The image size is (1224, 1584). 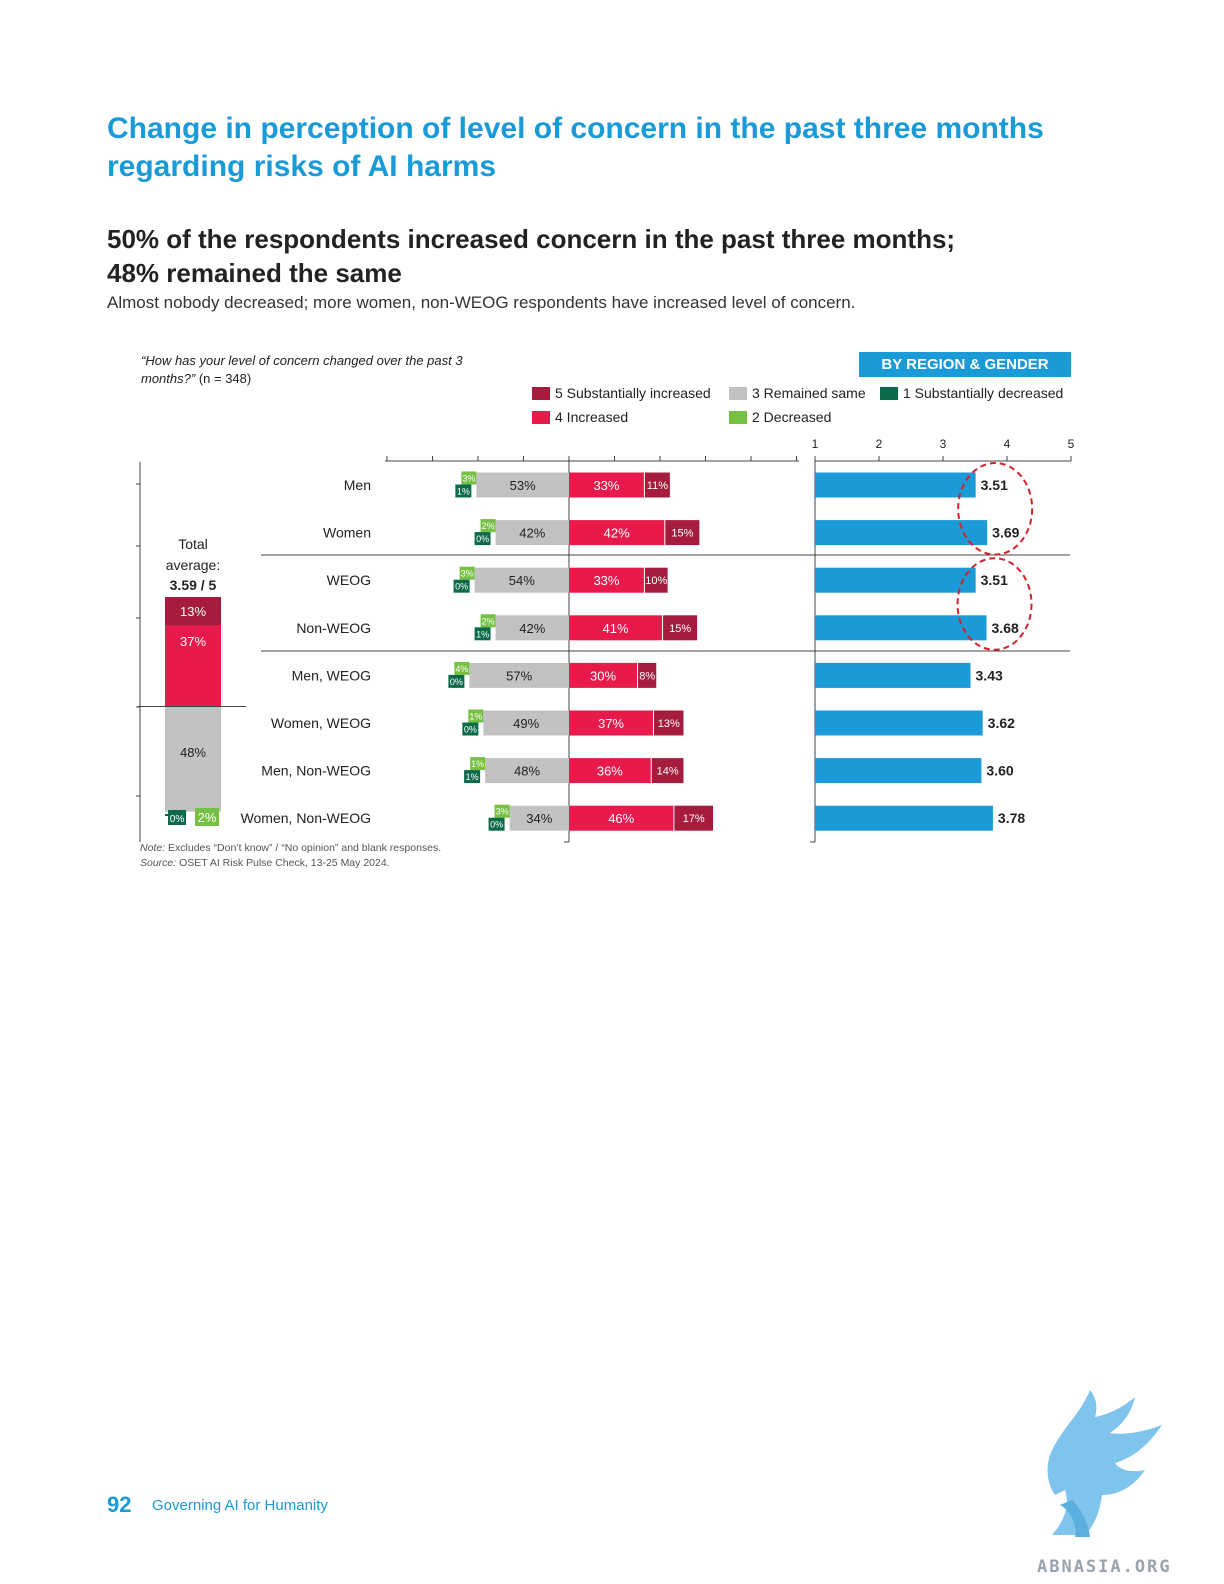 I want to click on total-segment-substantially-increased, so click(x=193, y=611).